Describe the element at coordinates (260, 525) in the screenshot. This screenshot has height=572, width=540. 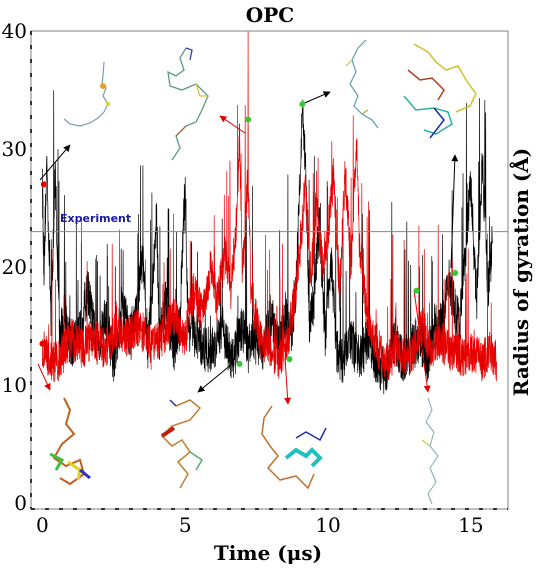
I see `x-axis-ticks: 0 5 10 15` at that location.